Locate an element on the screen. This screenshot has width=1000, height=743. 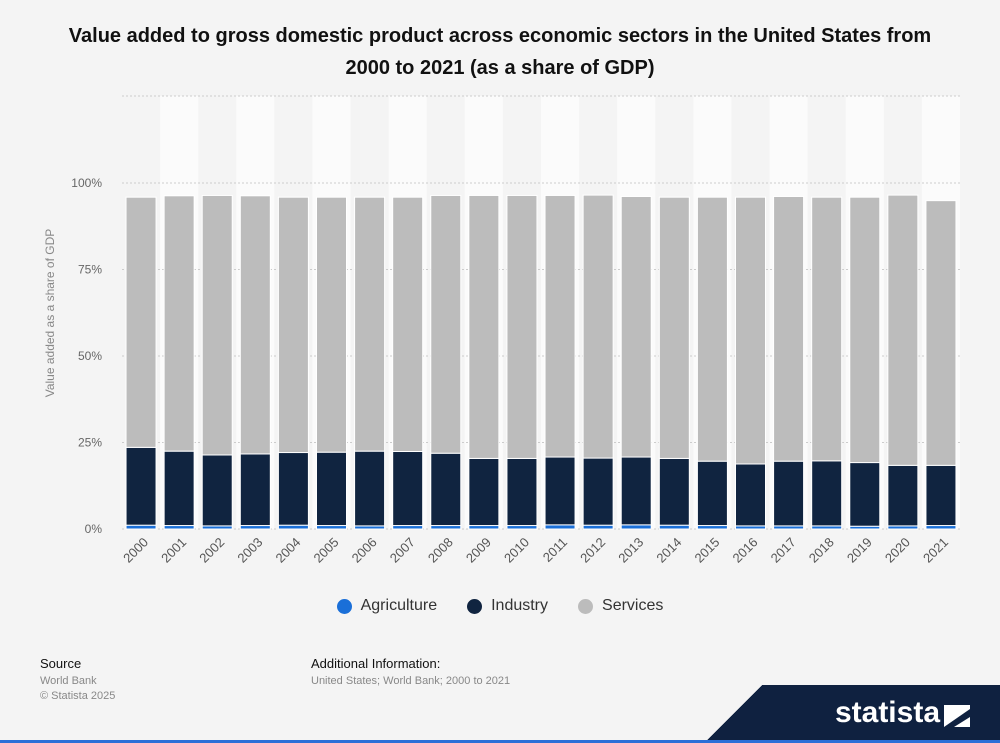
bar-services-2011 is located at coordinates (560, 326).